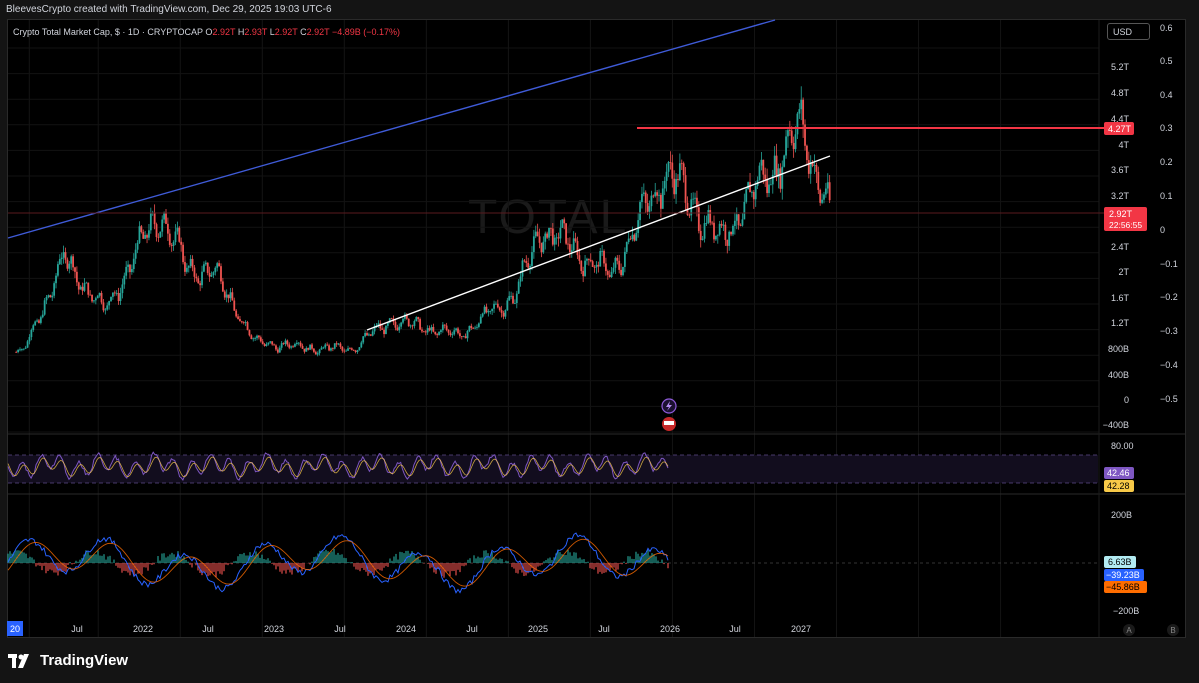 This screenshot has height=683, width=1199. Describe the element at coordinates (303, 32) in the screenshot. I see `ohlc-close-label: C` at that location.